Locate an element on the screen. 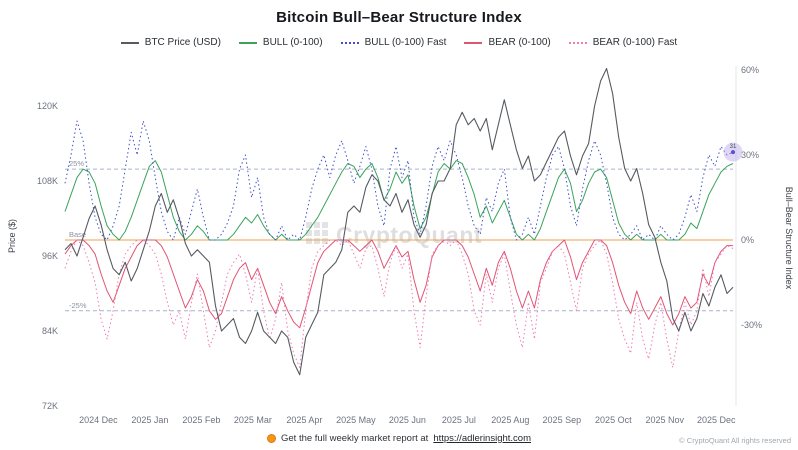  legend-label: BEAR (0-100) Fast is located at coordinates (635, 42).